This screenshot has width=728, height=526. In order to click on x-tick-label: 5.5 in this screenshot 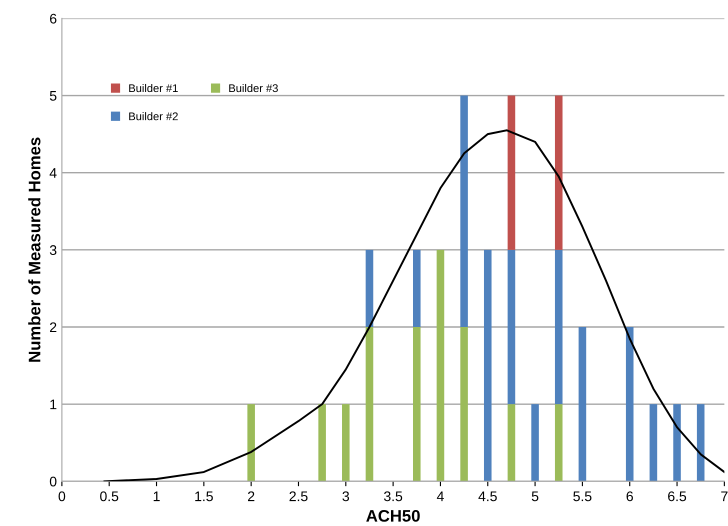, I will do `click(582, 497)`.